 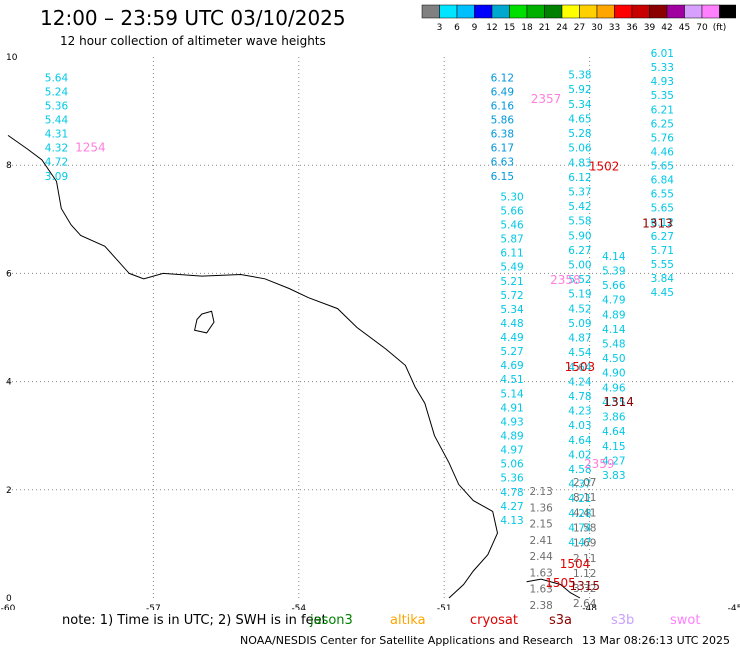 I want to click on wave-height-value: 4.89, so click(x=511, y=436).